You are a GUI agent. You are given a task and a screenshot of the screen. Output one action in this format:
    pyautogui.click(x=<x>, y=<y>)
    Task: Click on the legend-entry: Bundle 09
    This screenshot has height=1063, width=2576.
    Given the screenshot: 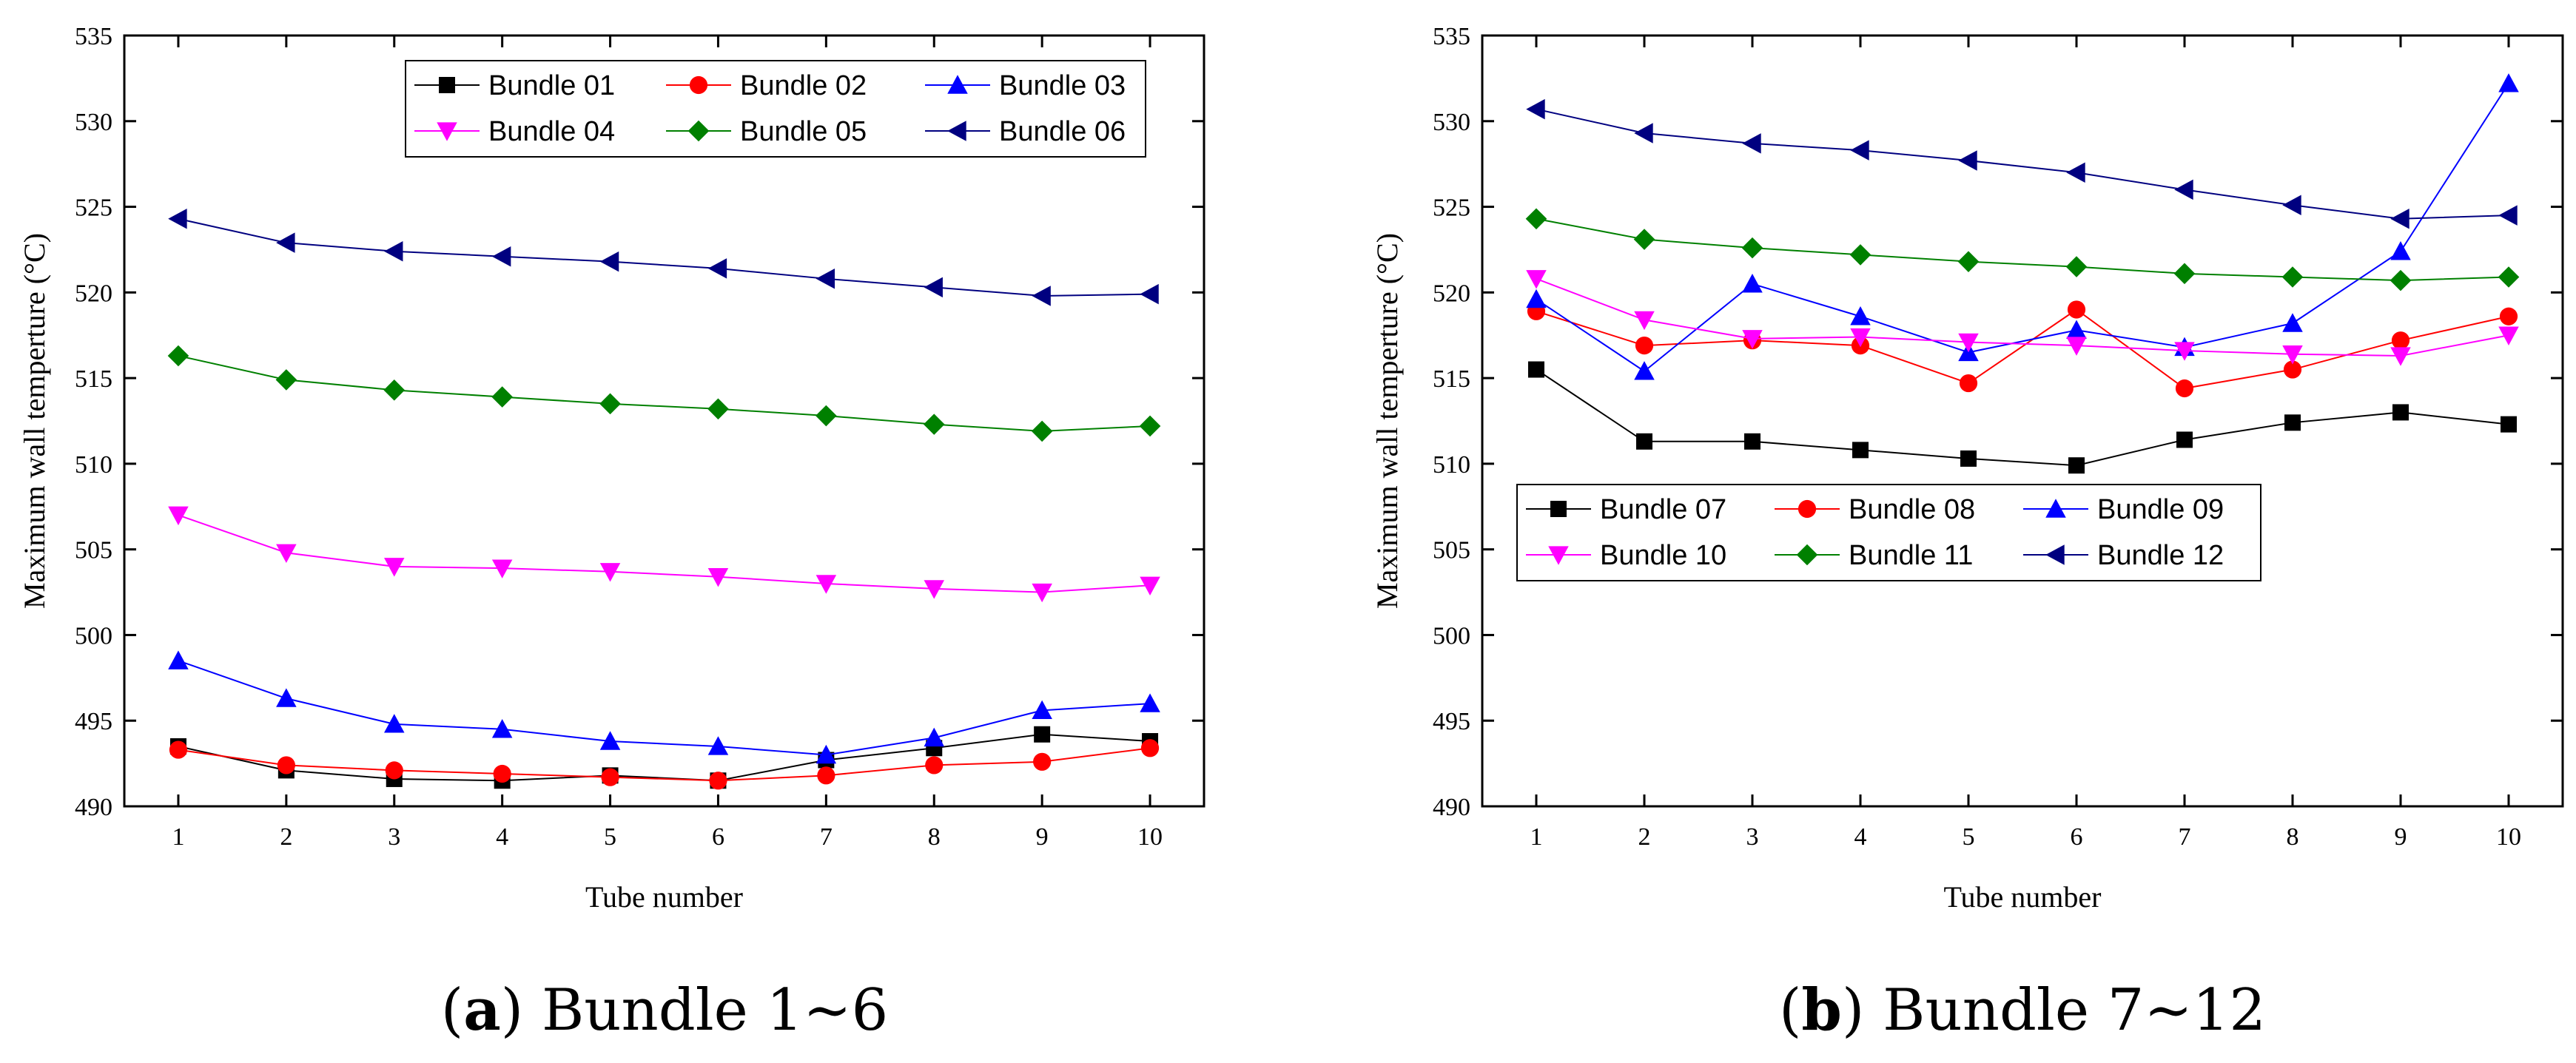 What is the action you would take?
    pyautogui.click(x=2160, y=509)
    